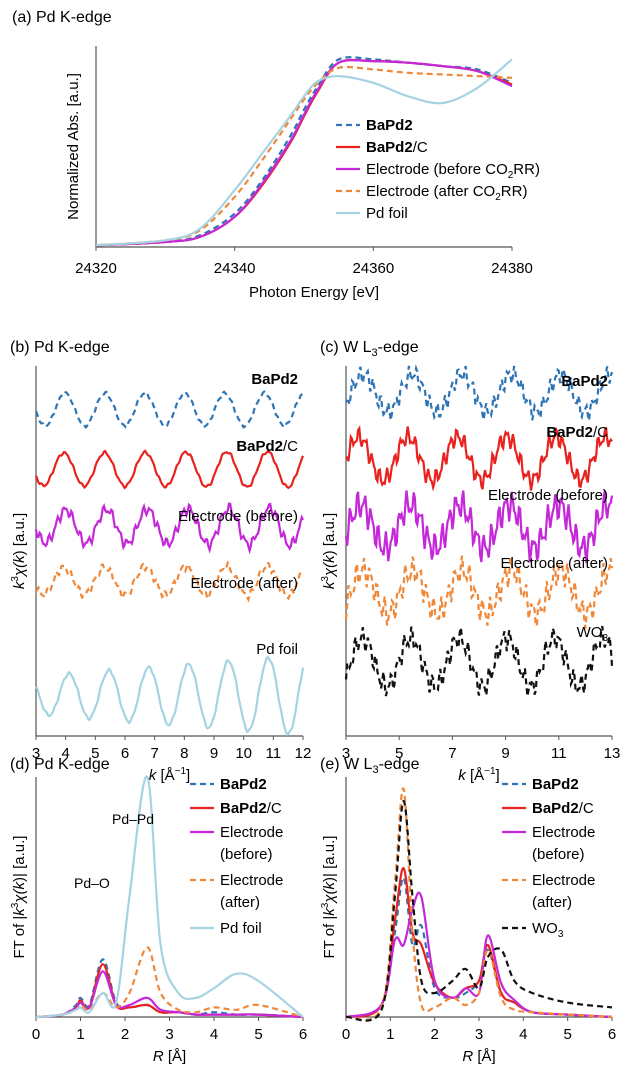  What do you see at coordinates (244, 583) in the screenshot?
I see `panel-b-label-after: Electrode (after)` at bounding box center [244, 583].